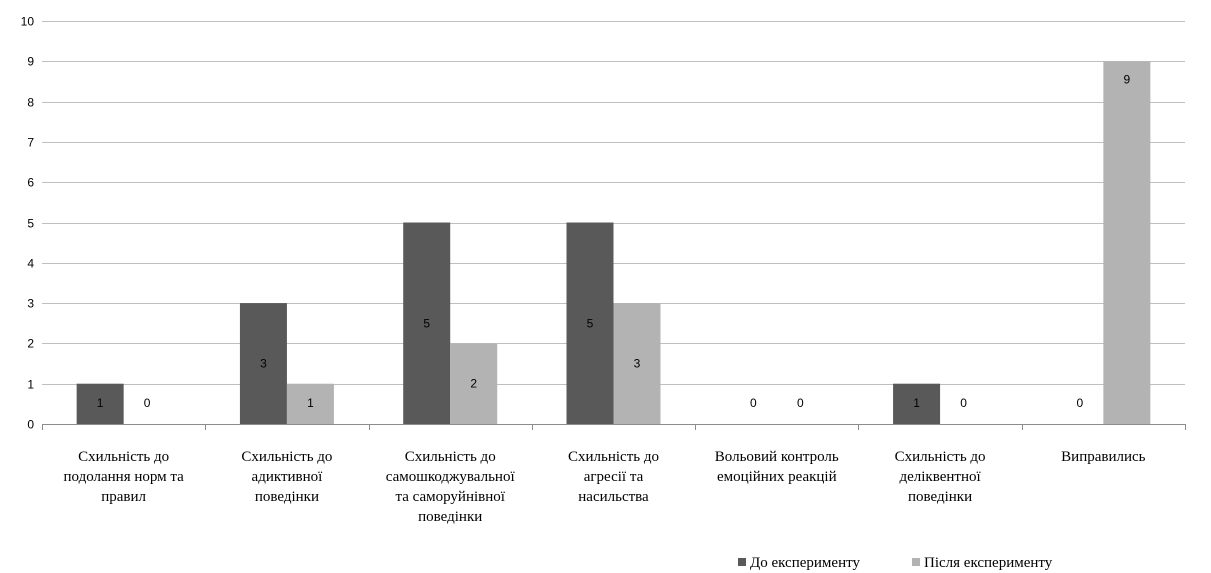  What do you see at coordinates (988, 563) in the screenshot?
I see `legend-label: Після експерименту` at bounding box center [988, 563].